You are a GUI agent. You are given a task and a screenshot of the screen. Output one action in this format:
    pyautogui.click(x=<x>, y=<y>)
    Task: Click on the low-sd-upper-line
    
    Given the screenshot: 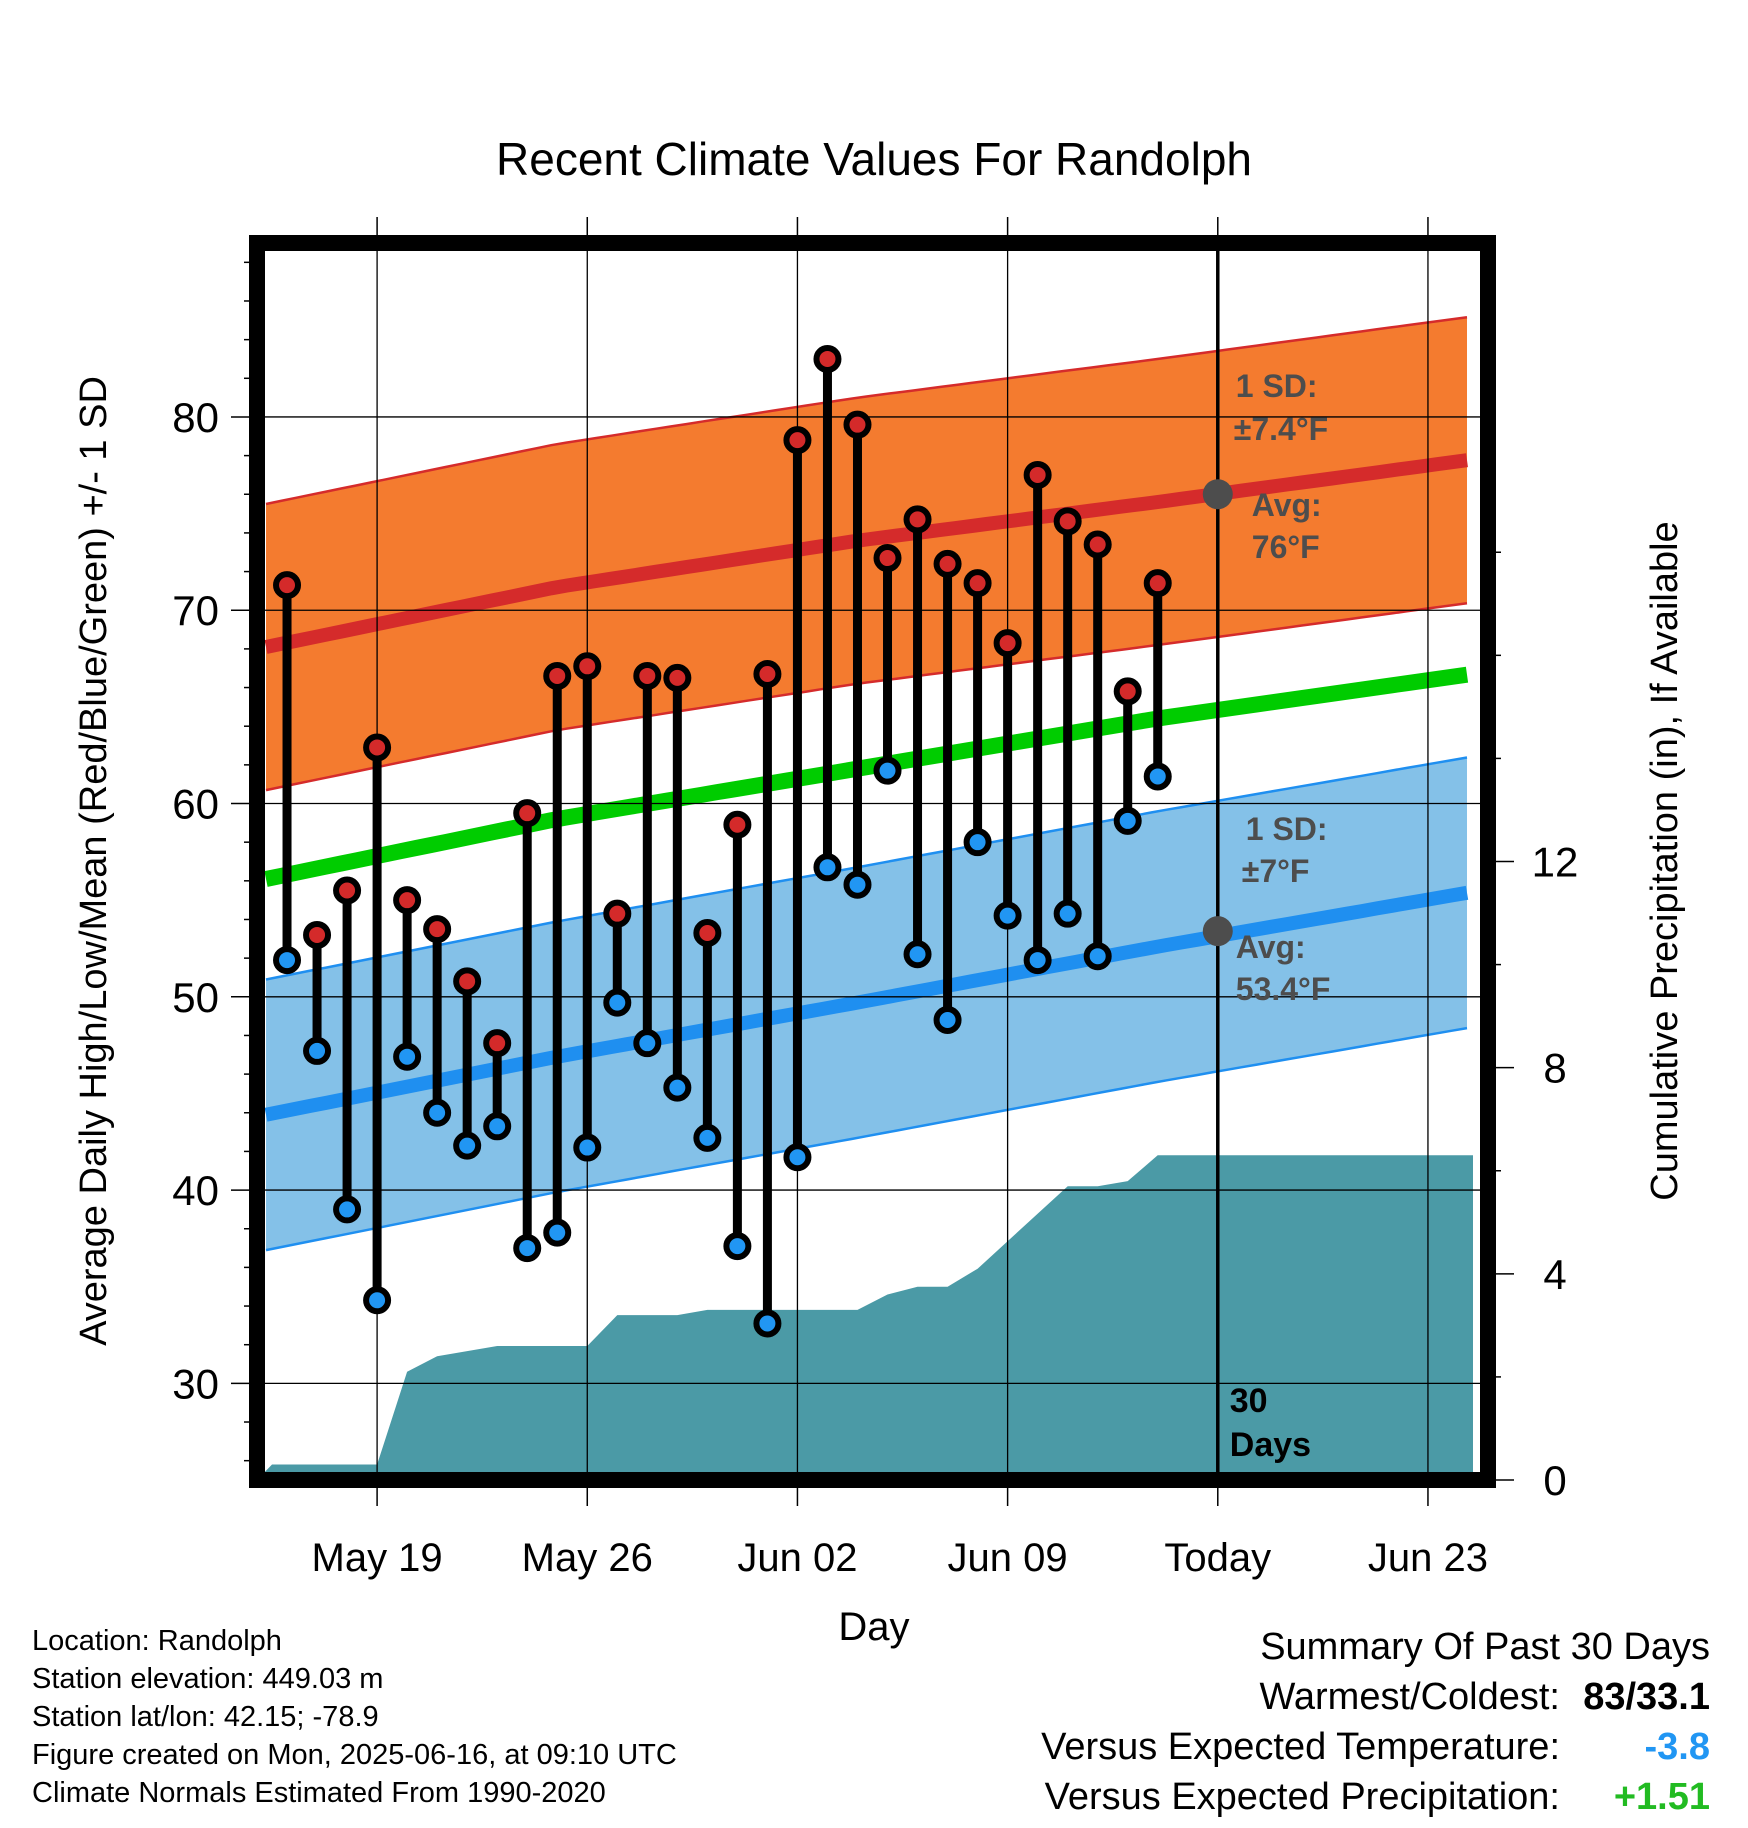 What is the action you would take?
    pyautogui.click(x=866, y=868)
    